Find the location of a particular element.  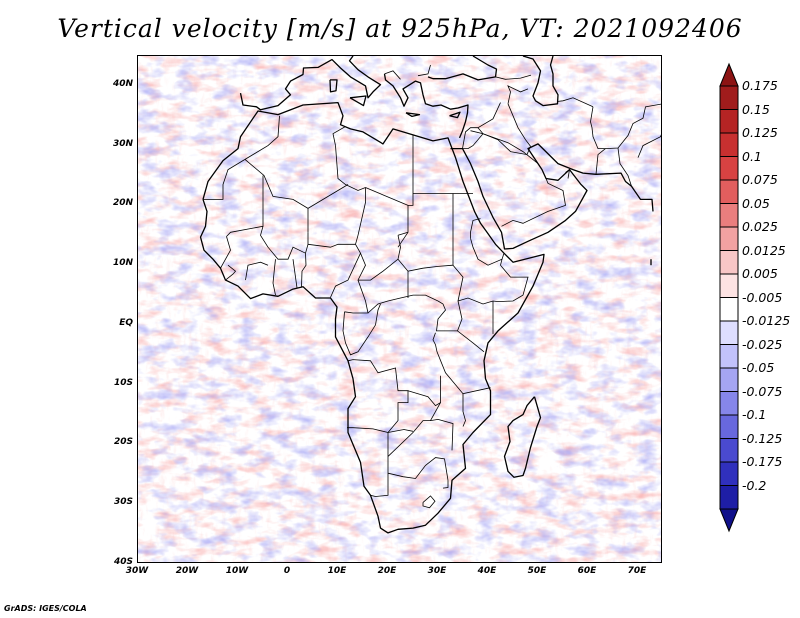

lat-tick-label: 20S is located at coordinates (123, 442).